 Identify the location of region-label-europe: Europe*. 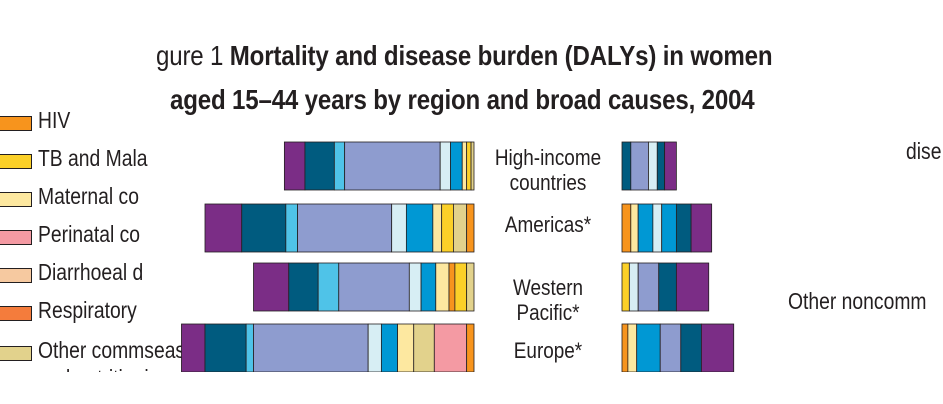
(548, 350).